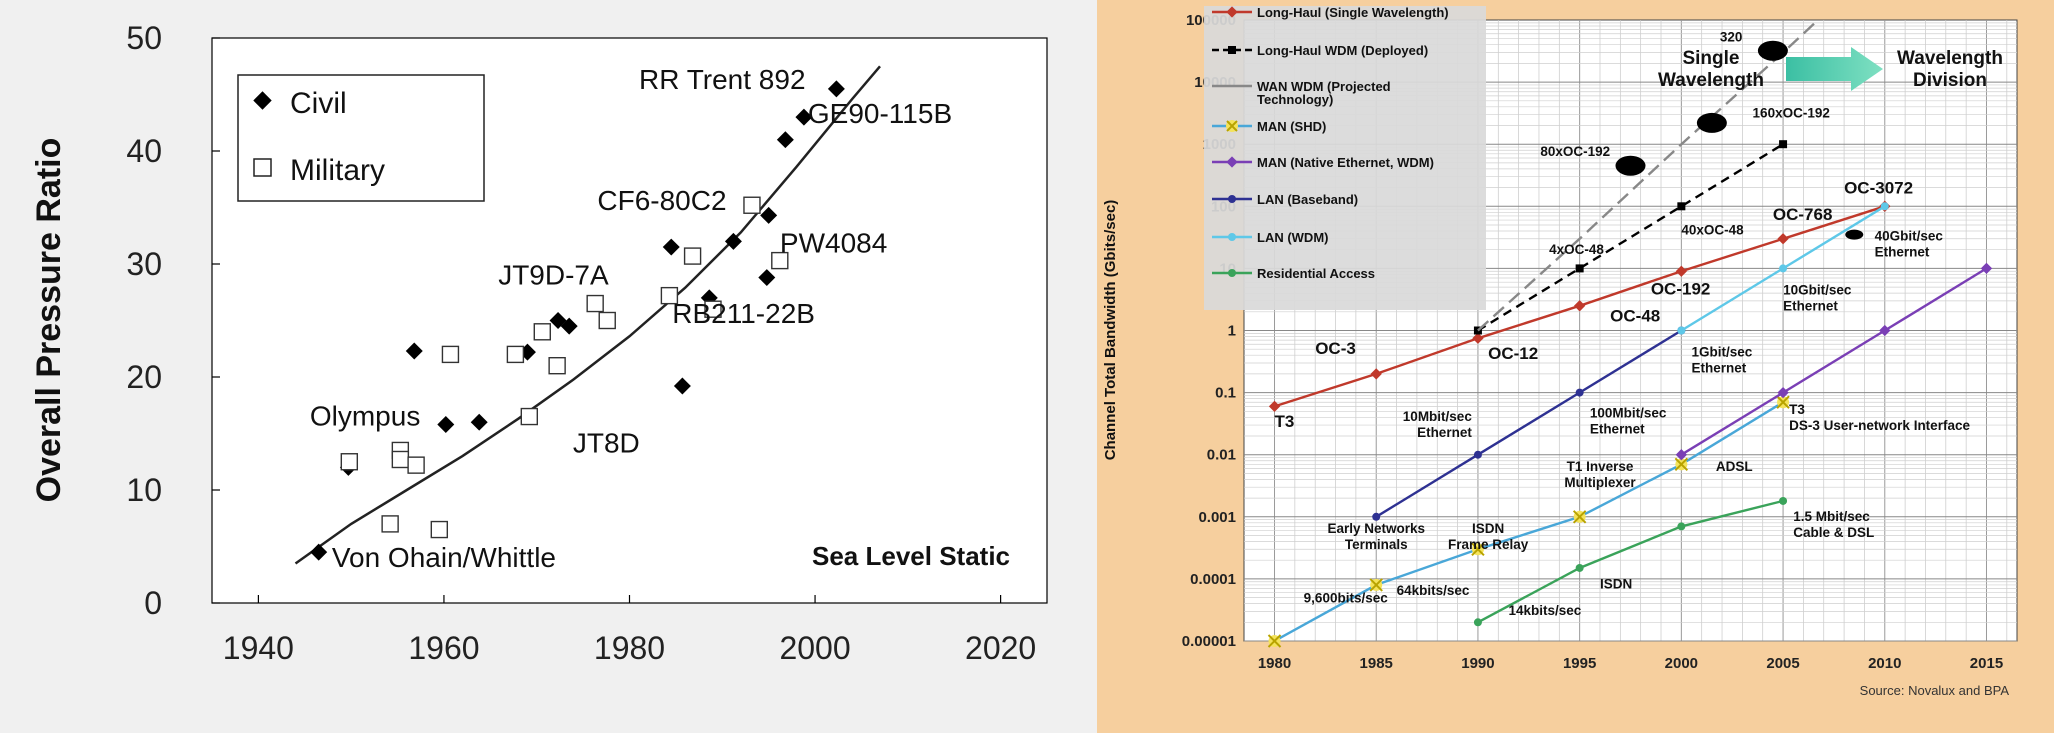 The height and width of the screenshot is (738, 2054). What do you see at coordinates (1879, 425) in the screenshot?
I see `annotation-label-line: DS-3 User-network Interface` at bounding box center [1879, 425].